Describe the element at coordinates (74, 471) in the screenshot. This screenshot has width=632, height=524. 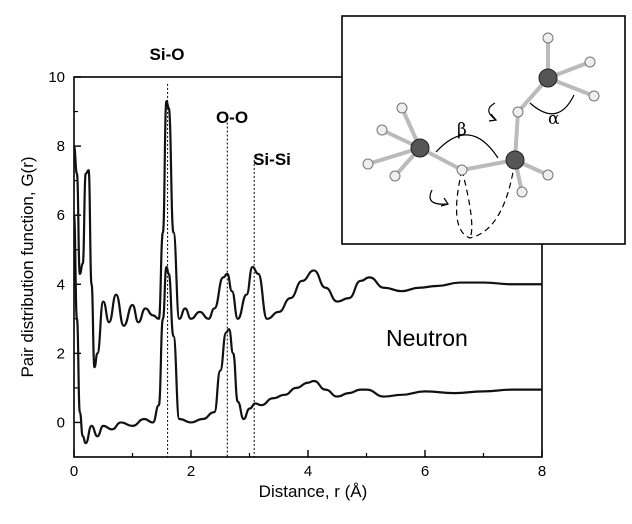
I see `x-tick-label: 0` at that location.